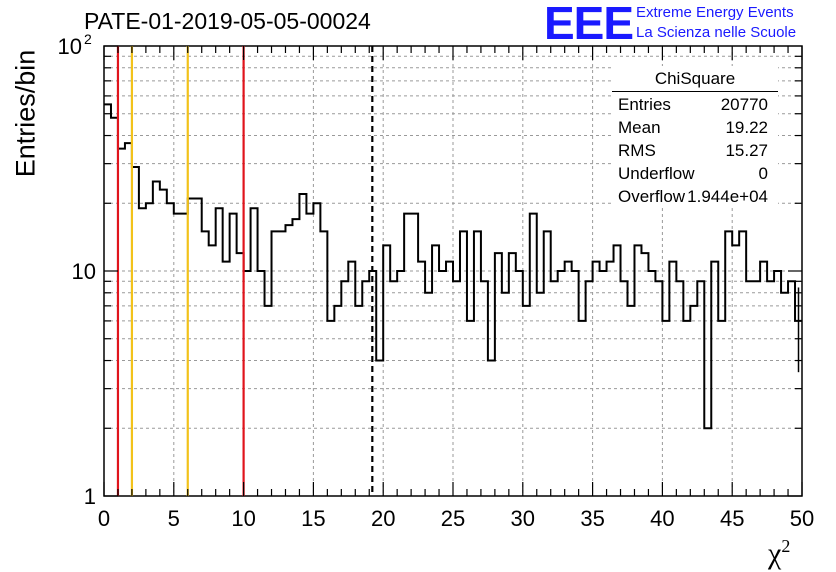 The width and height of the screenshot is (836, 572). What do you see at coordinates (744, 104) in the screenshot?
I see `stats-value: 20770` at bounding box center [744, 104].